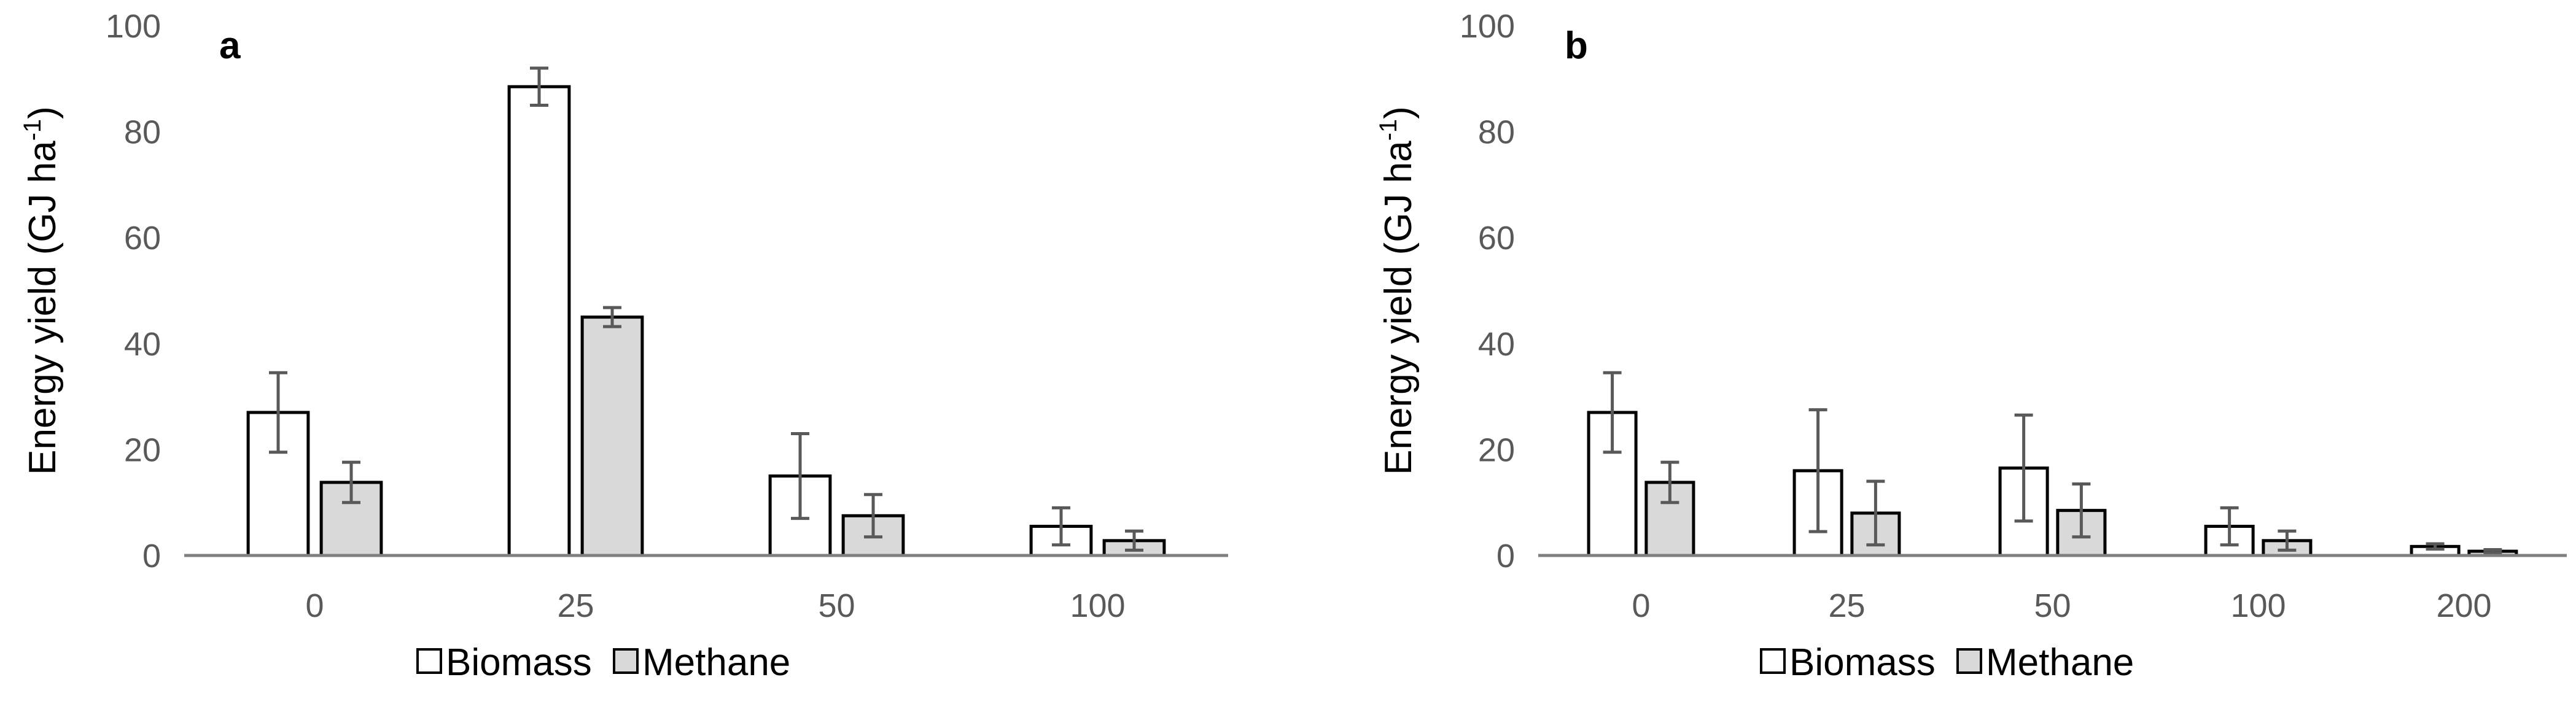  I want to click on bar-methane, so click(612, 436).